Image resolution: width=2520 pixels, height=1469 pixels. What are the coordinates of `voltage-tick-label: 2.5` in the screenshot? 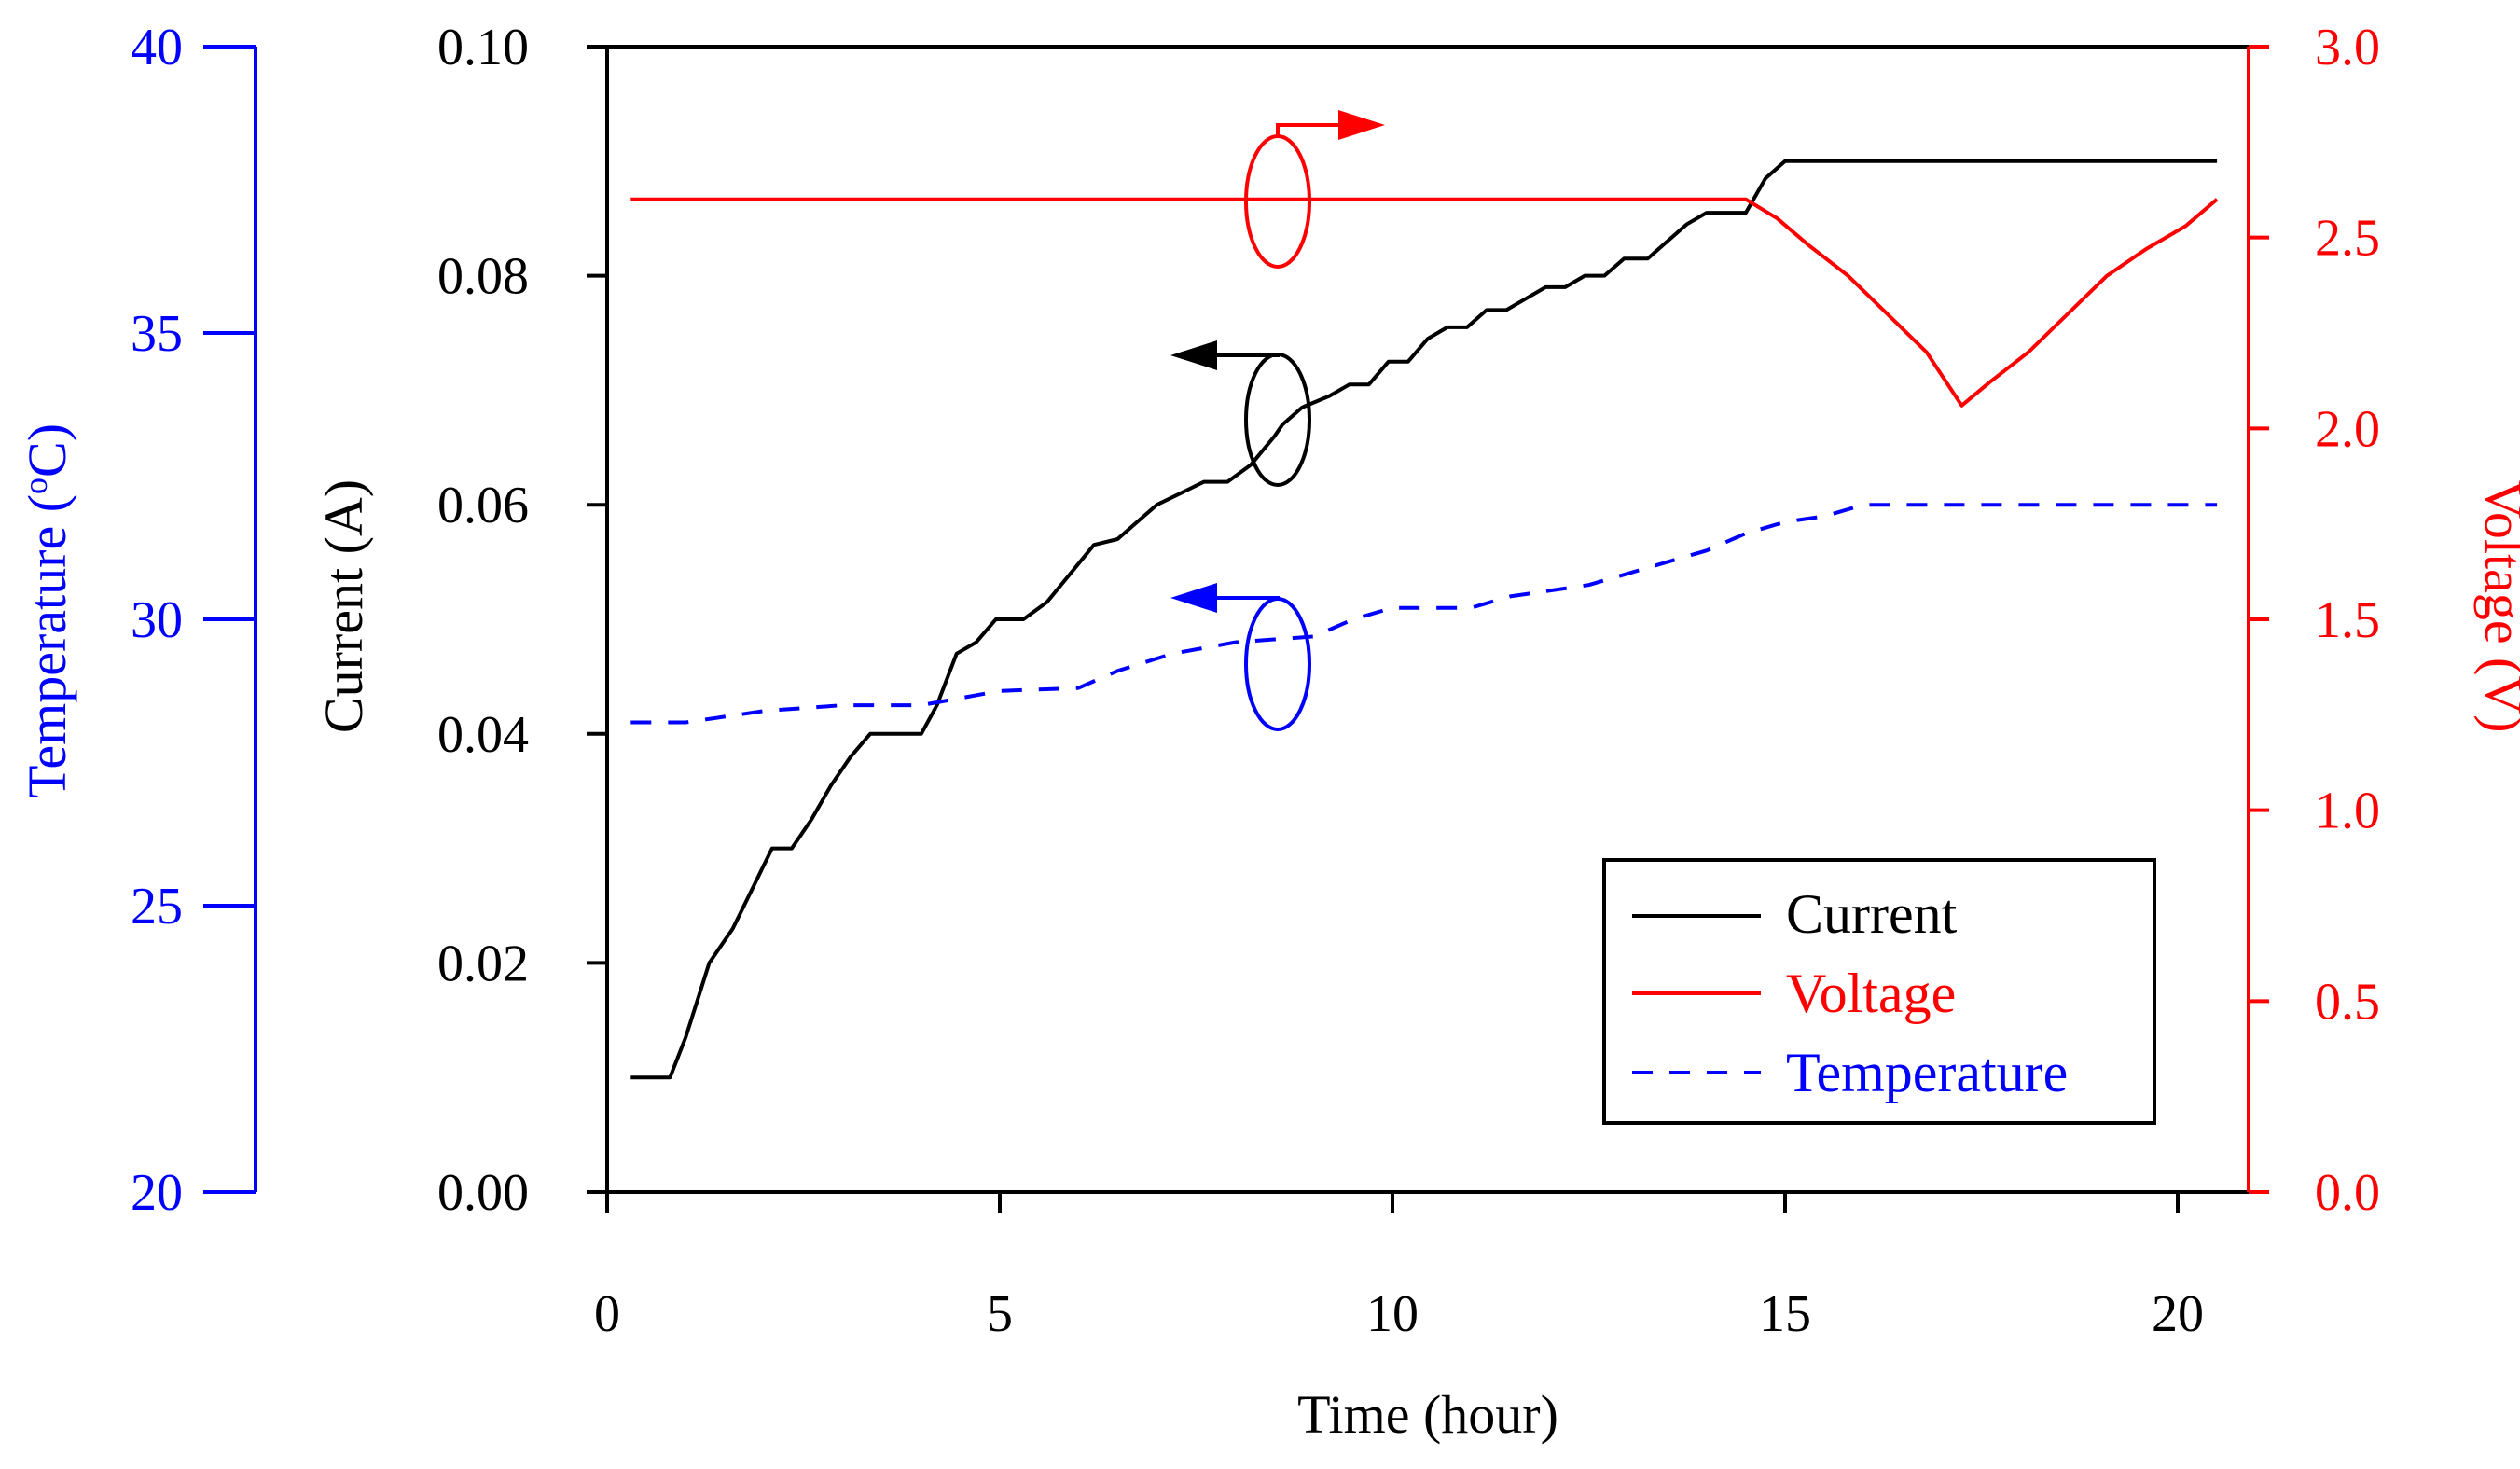 It's located at (2347, 239).